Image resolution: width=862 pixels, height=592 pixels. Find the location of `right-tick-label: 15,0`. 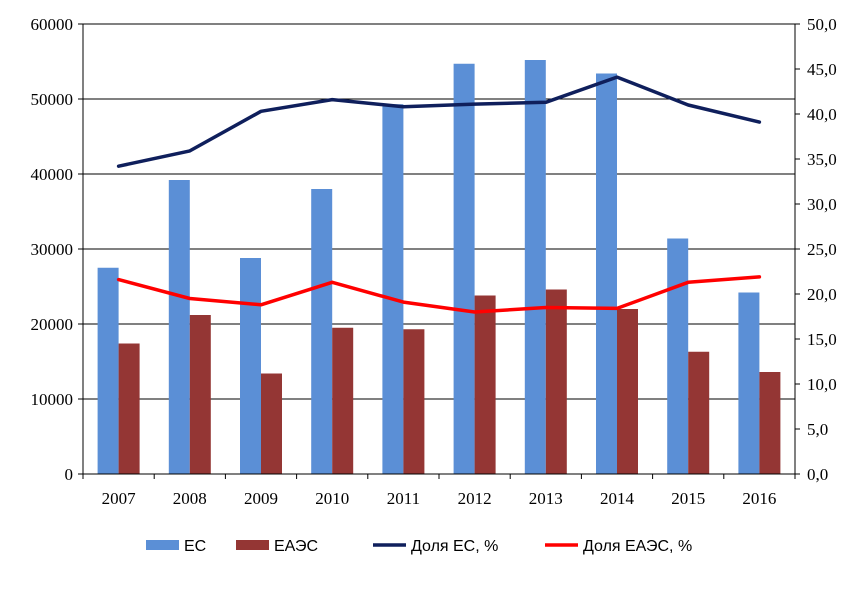

right-tick-label: 15,0 is located at coordinates (822, 339).